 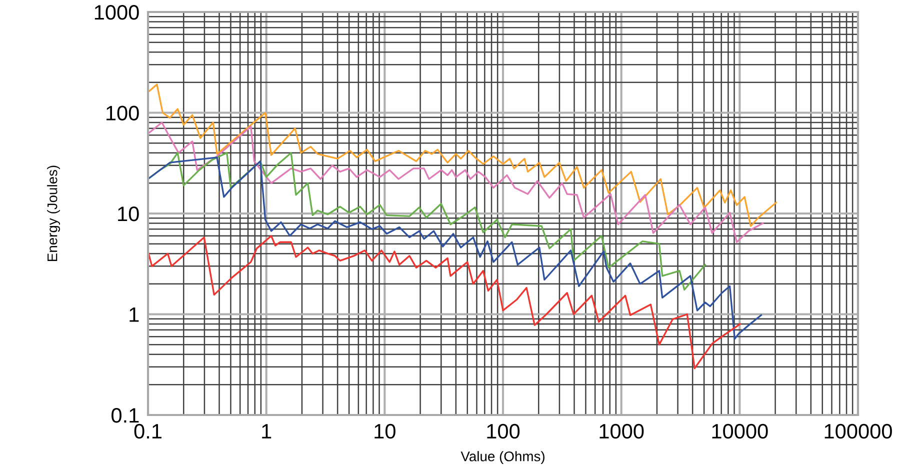 I want to click on y-axis-title: Energy (Joules), so click(x=53, y=213).